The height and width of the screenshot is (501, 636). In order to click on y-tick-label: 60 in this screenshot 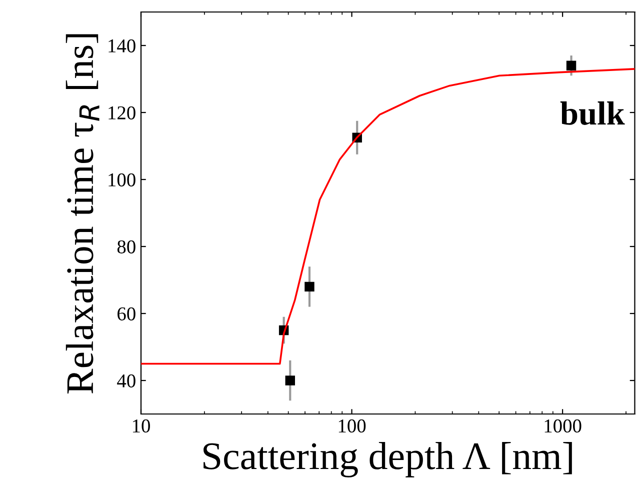, I will do `click(127, 313)`.